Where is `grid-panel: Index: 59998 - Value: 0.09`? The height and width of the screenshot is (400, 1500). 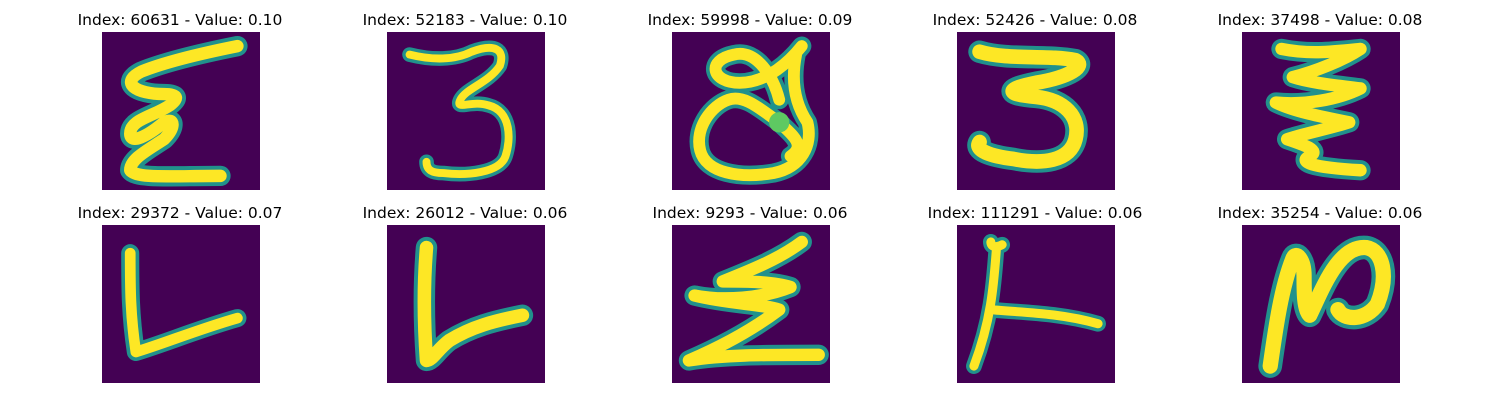 grid-panel: Index: 59998 - Value: 0.09 is located at coordinates (750, 100).